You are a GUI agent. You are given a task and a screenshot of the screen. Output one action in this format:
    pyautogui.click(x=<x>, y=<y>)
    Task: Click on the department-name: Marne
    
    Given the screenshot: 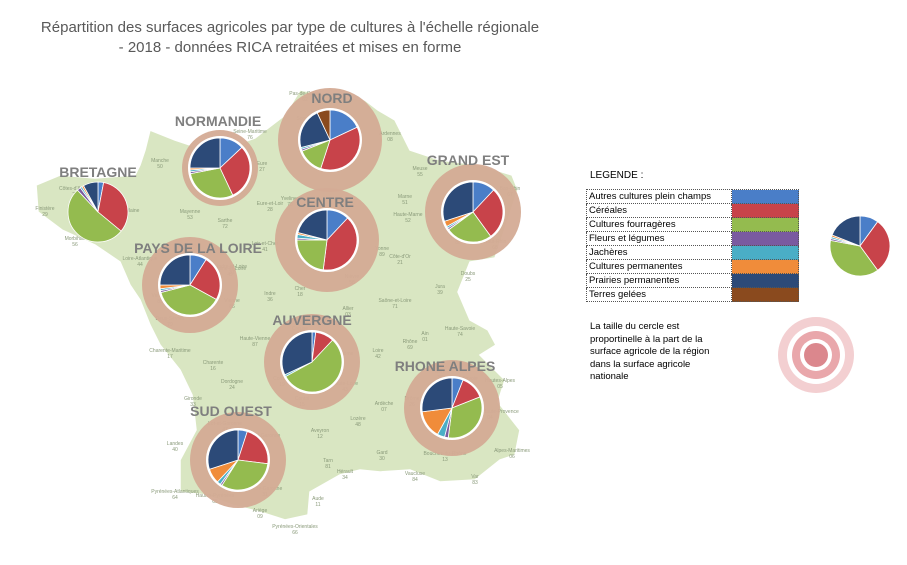 What is the action you would take?
    pyautogui.click(x=405, y=197)
    